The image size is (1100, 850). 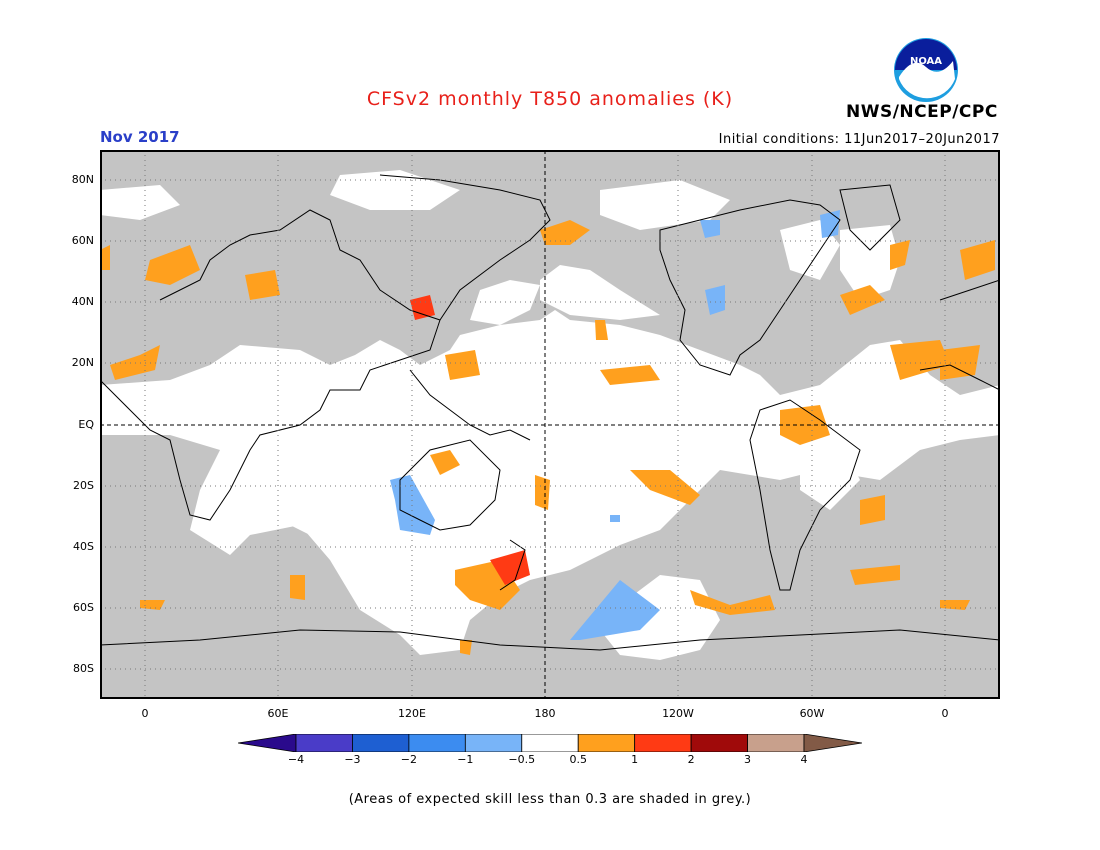 I want to click on lon-label: 120E, so click(x=412, y=713).